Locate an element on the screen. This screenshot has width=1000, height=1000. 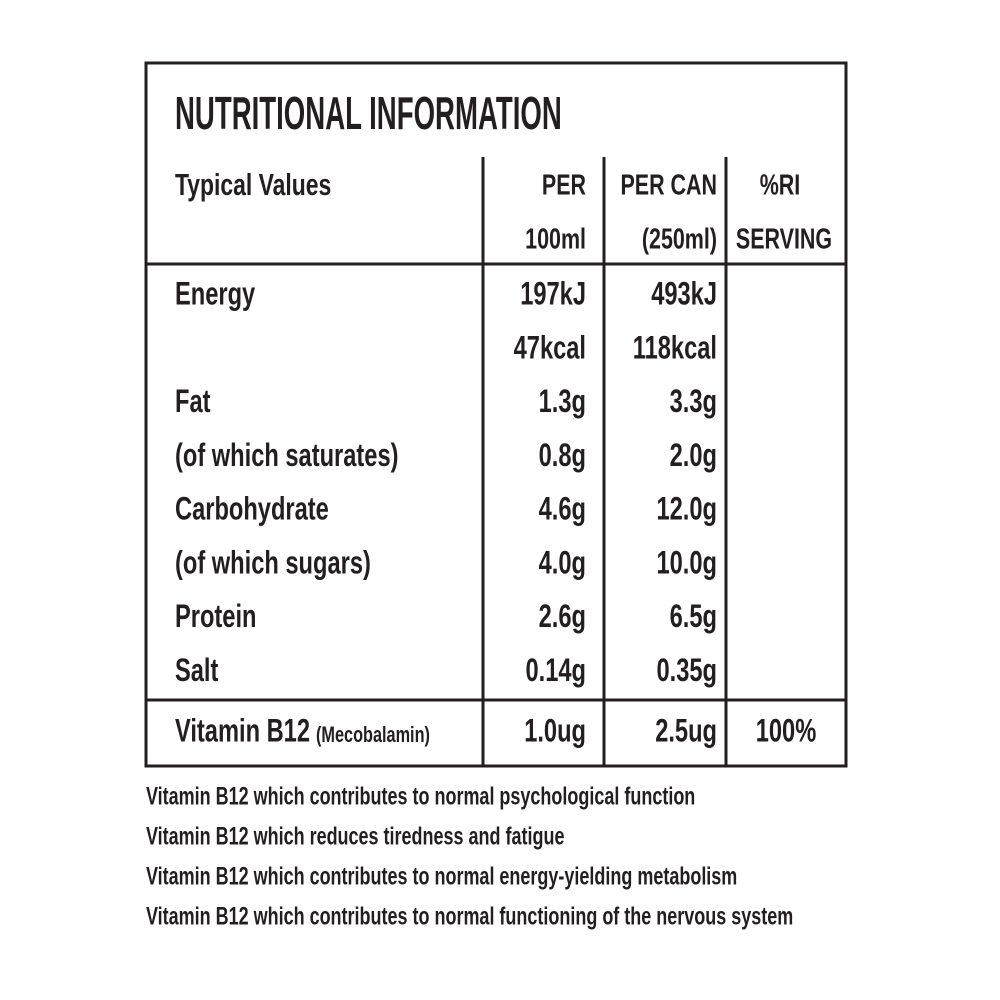
value: 1.0ug is located at coordinates (555, 730).